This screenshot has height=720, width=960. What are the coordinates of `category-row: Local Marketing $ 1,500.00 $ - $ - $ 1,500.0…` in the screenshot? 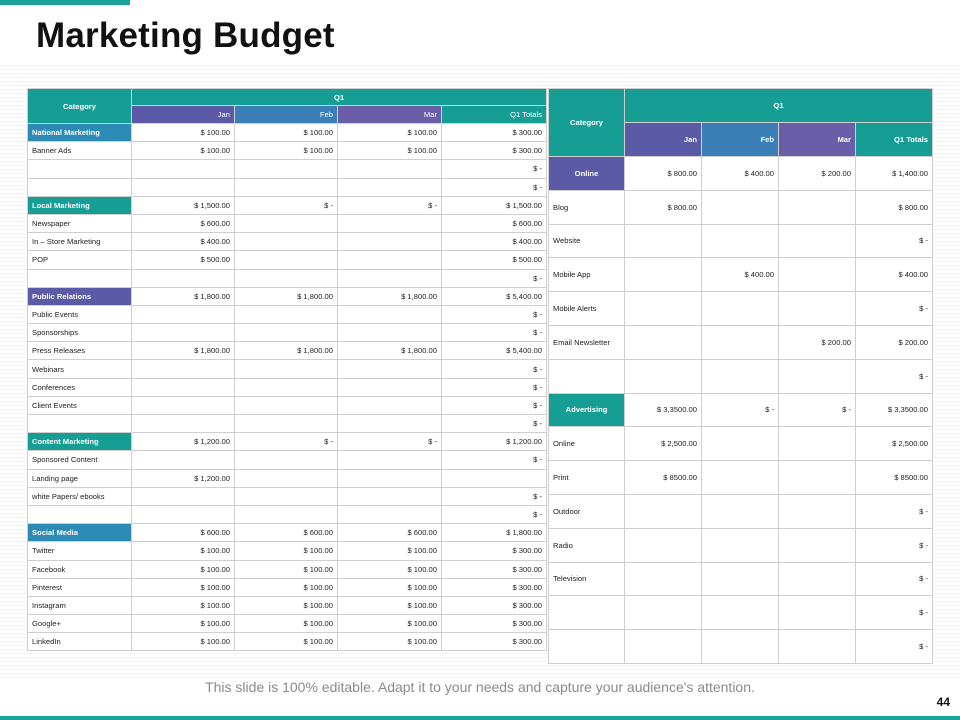 It's located at (287, 205).